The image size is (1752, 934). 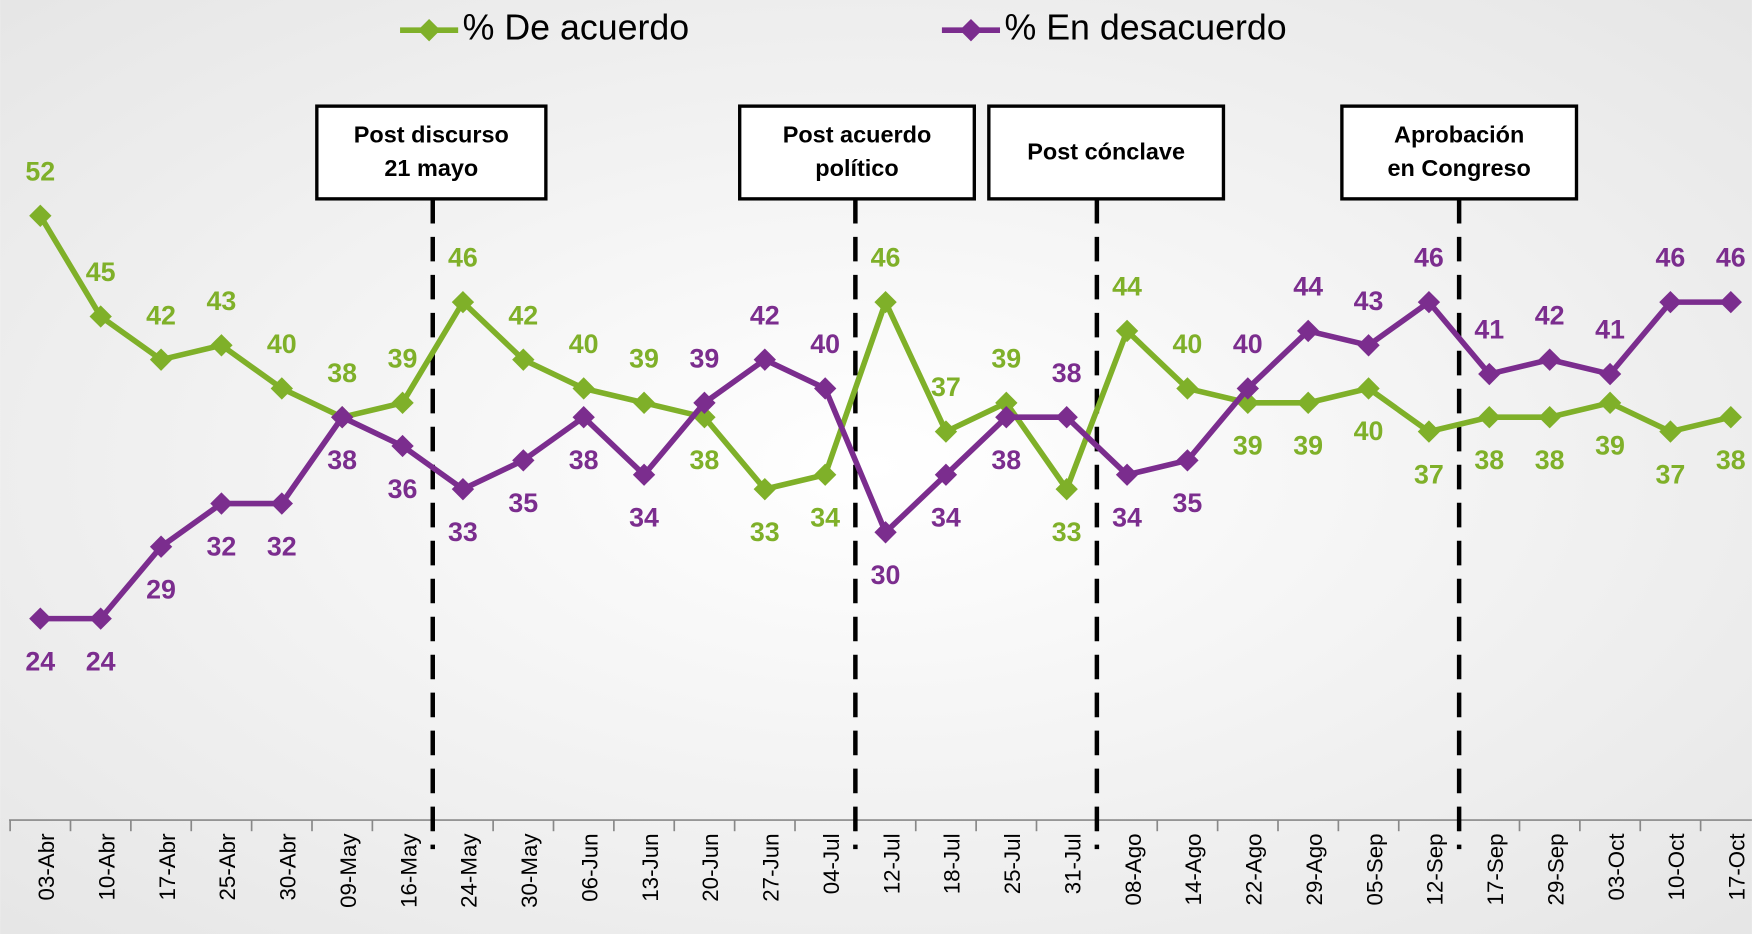 What do you see at coordinates (891, 863) in the screenshot?
I see `x-tick-label: 12-Jul` at bounding box center [891, 863].